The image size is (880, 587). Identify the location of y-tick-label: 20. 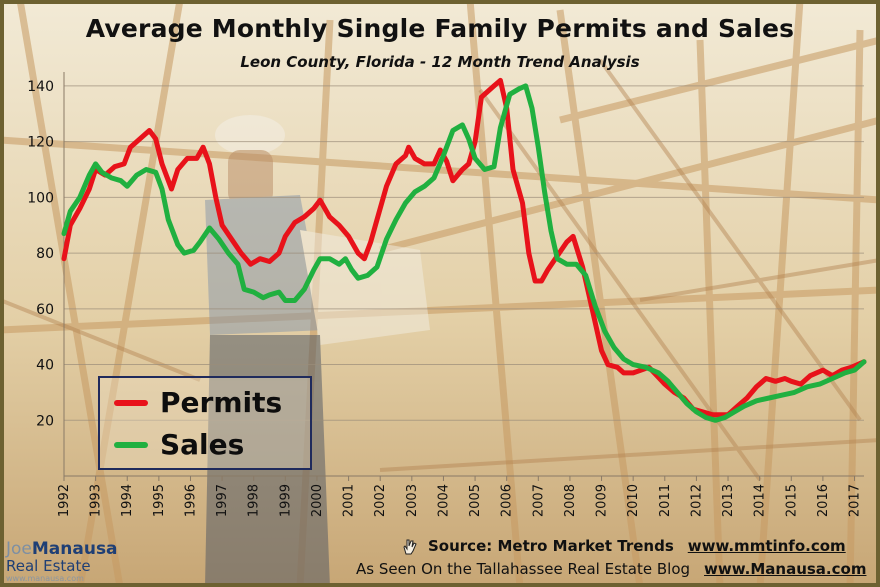
(45, 421).